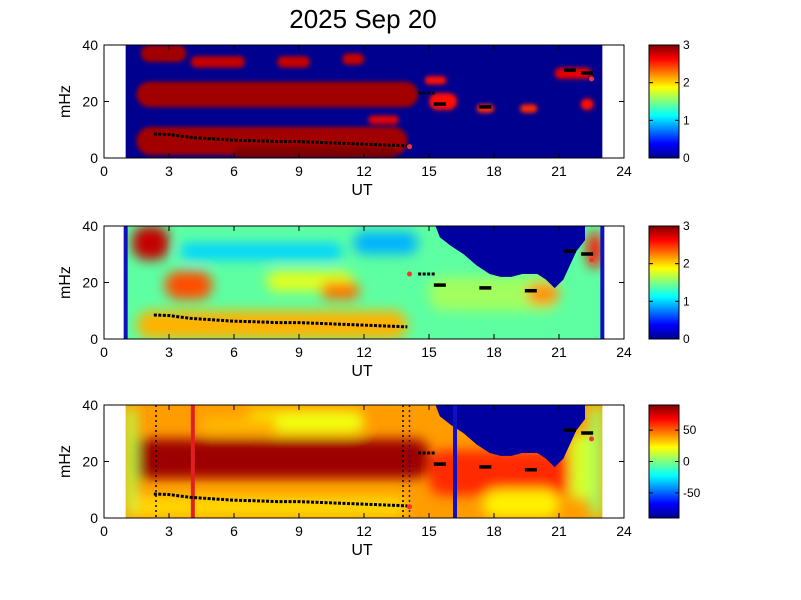 The width and height of the screenshot is (801, 600). What do you see at coordinates (690, 430) in the screenshot?
I see `colorbar-tick-label: 50` at bounding box center [690, 430].